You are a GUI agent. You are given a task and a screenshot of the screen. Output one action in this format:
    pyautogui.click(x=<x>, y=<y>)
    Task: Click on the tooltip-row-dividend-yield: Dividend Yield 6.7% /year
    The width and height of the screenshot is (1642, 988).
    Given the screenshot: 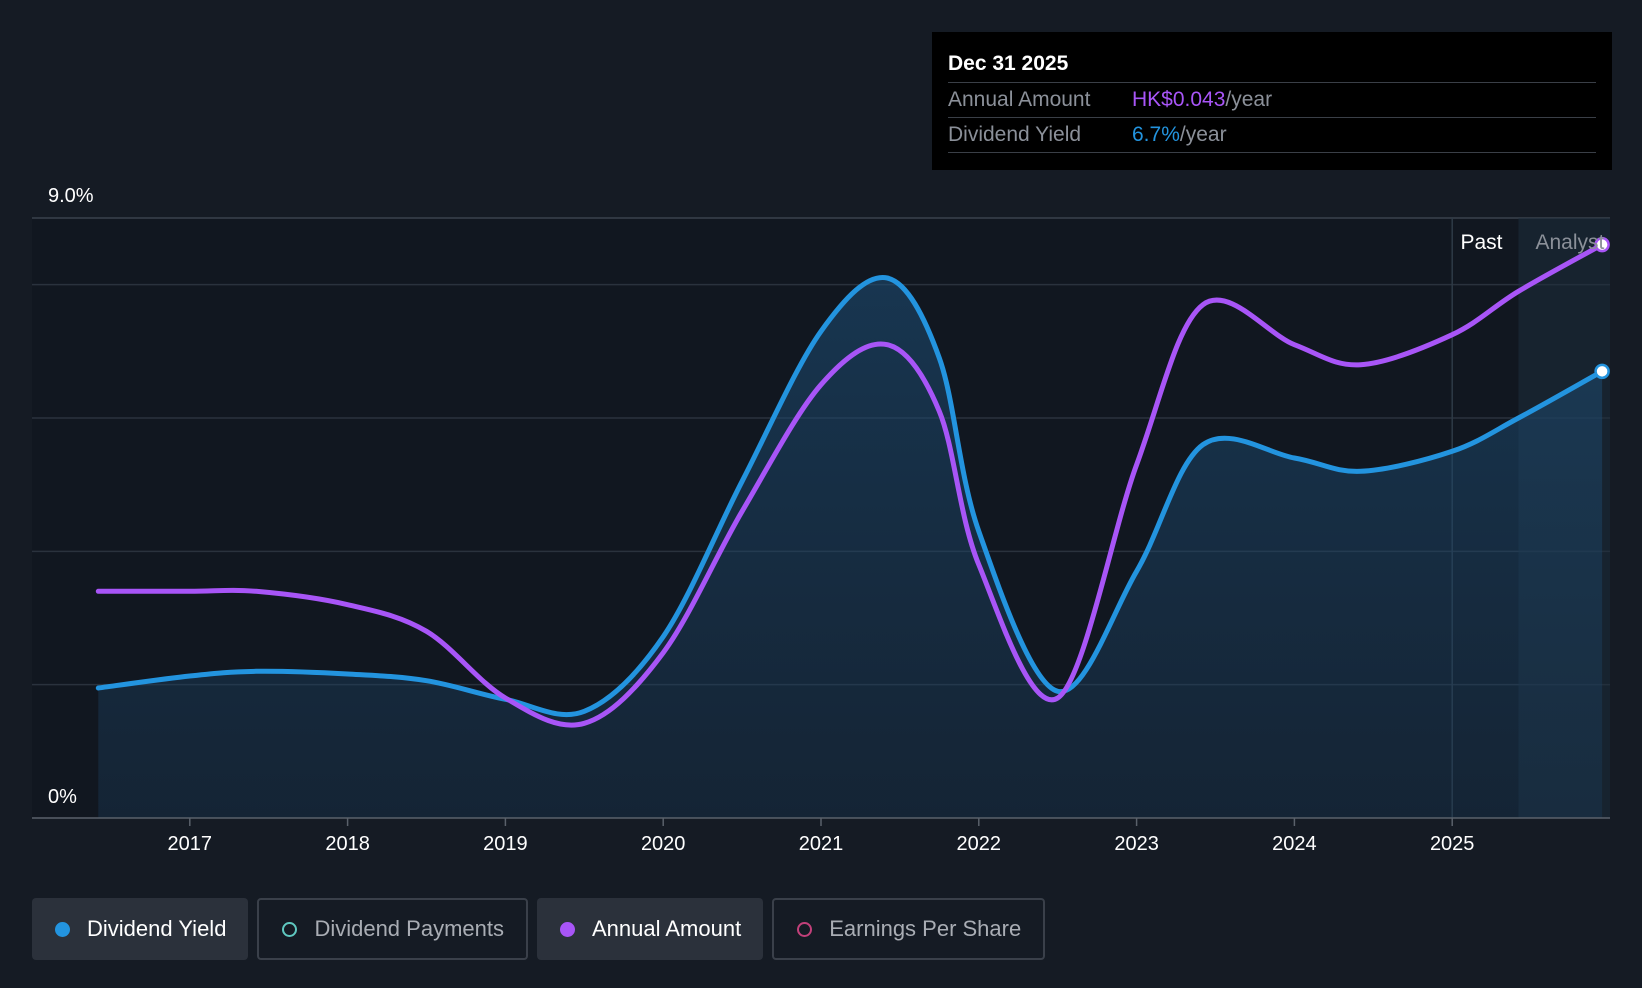 What is the action you would take?
    pyautogui.click(x=1272, y=135)
    